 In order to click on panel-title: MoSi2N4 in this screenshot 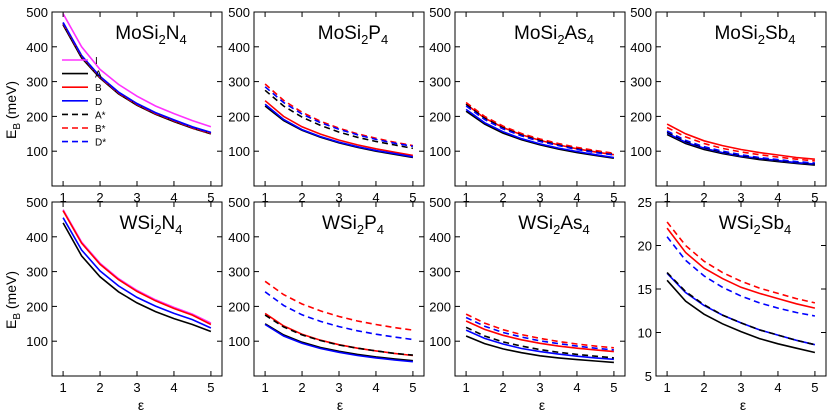, I will do `click(151, 35)`.